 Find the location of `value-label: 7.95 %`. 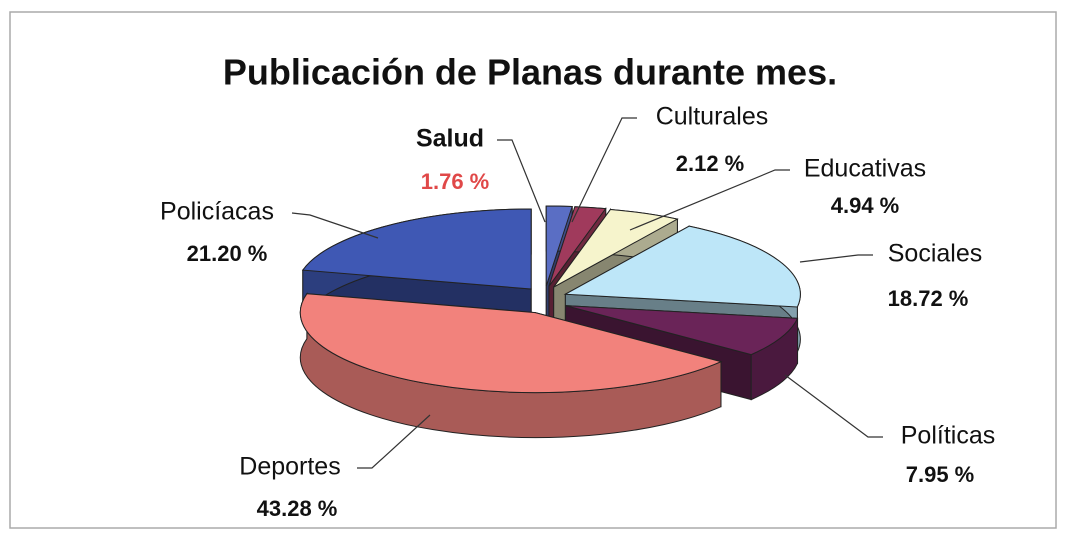

value-label: 7.95 % is located at coordinates (940, 474).